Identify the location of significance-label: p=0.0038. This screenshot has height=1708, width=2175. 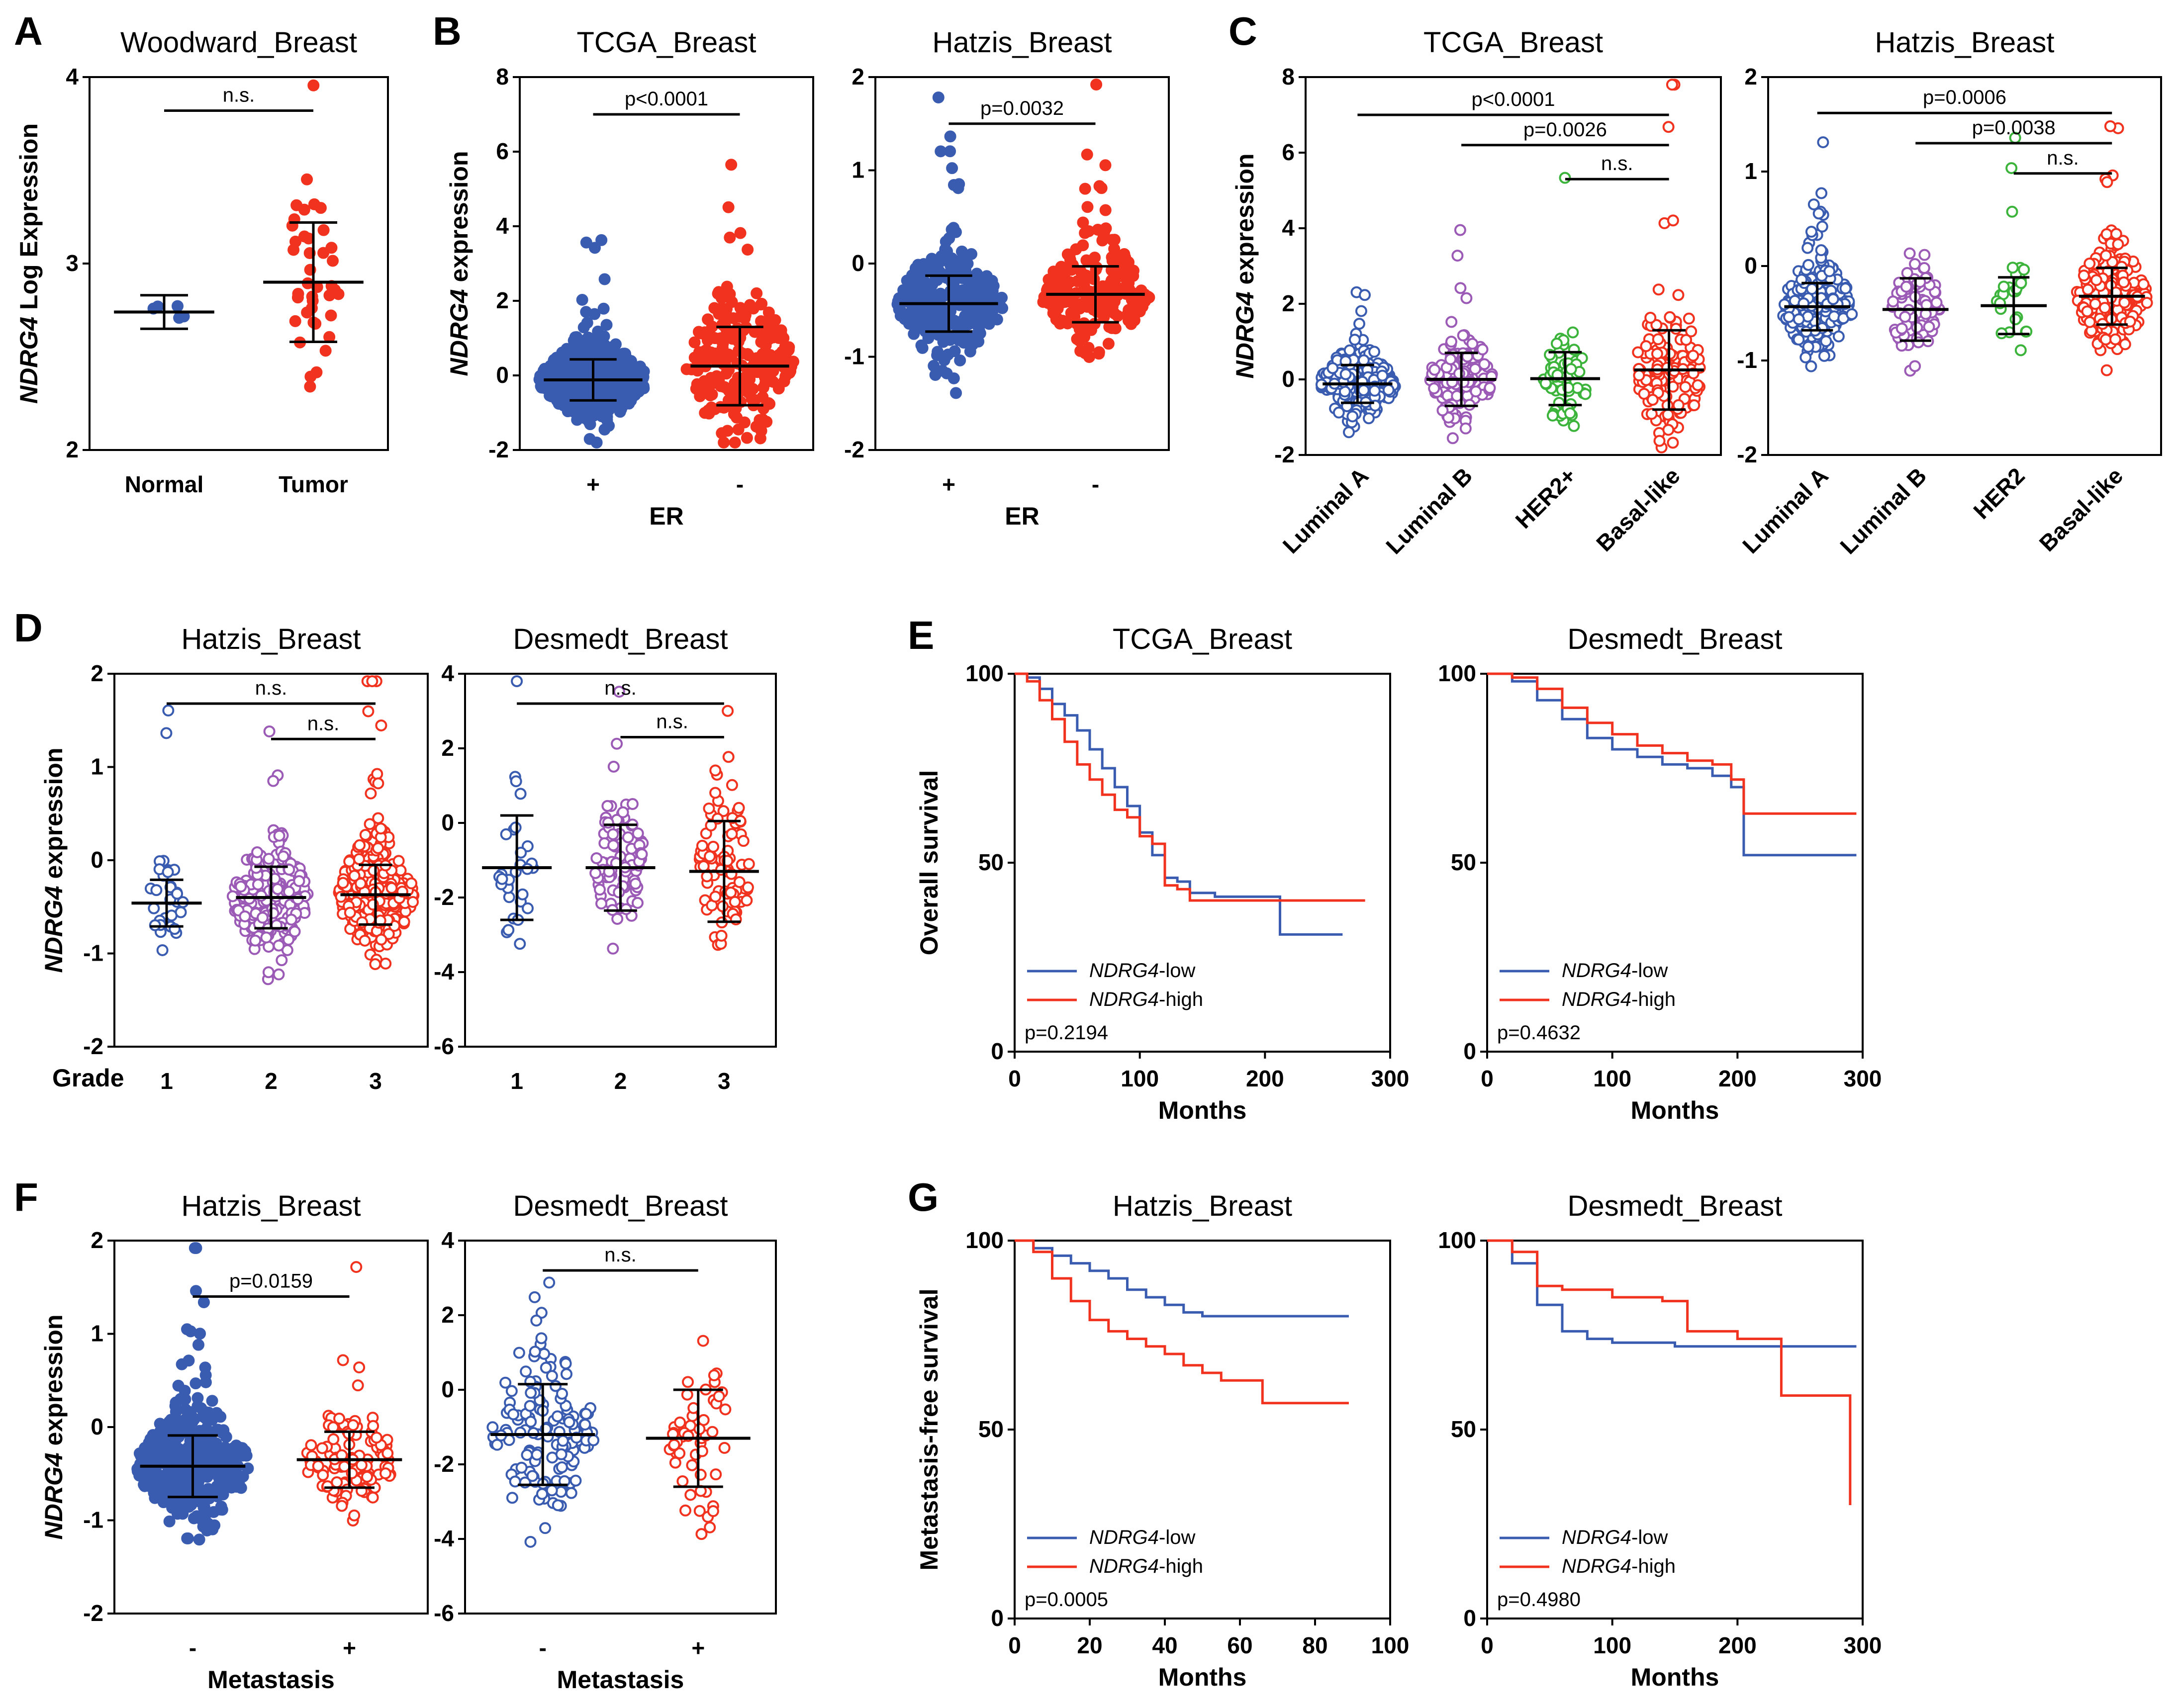
(2014, 128).